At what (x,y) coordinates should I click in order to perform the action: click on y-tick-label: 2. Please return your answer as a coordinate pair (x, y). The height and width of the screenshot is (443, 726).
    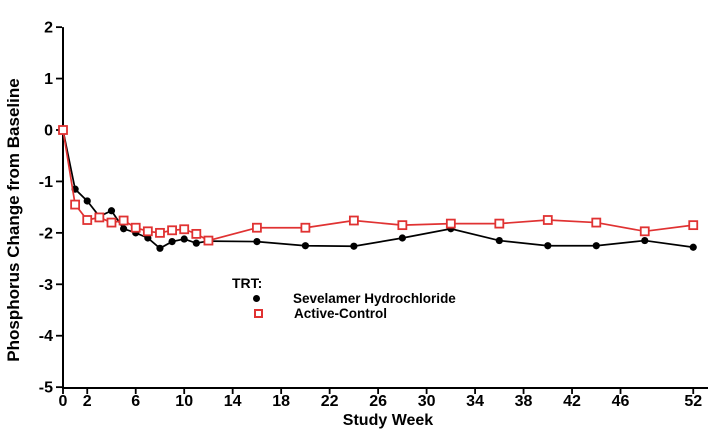
    Looking at the image, I should click on (48, 28).